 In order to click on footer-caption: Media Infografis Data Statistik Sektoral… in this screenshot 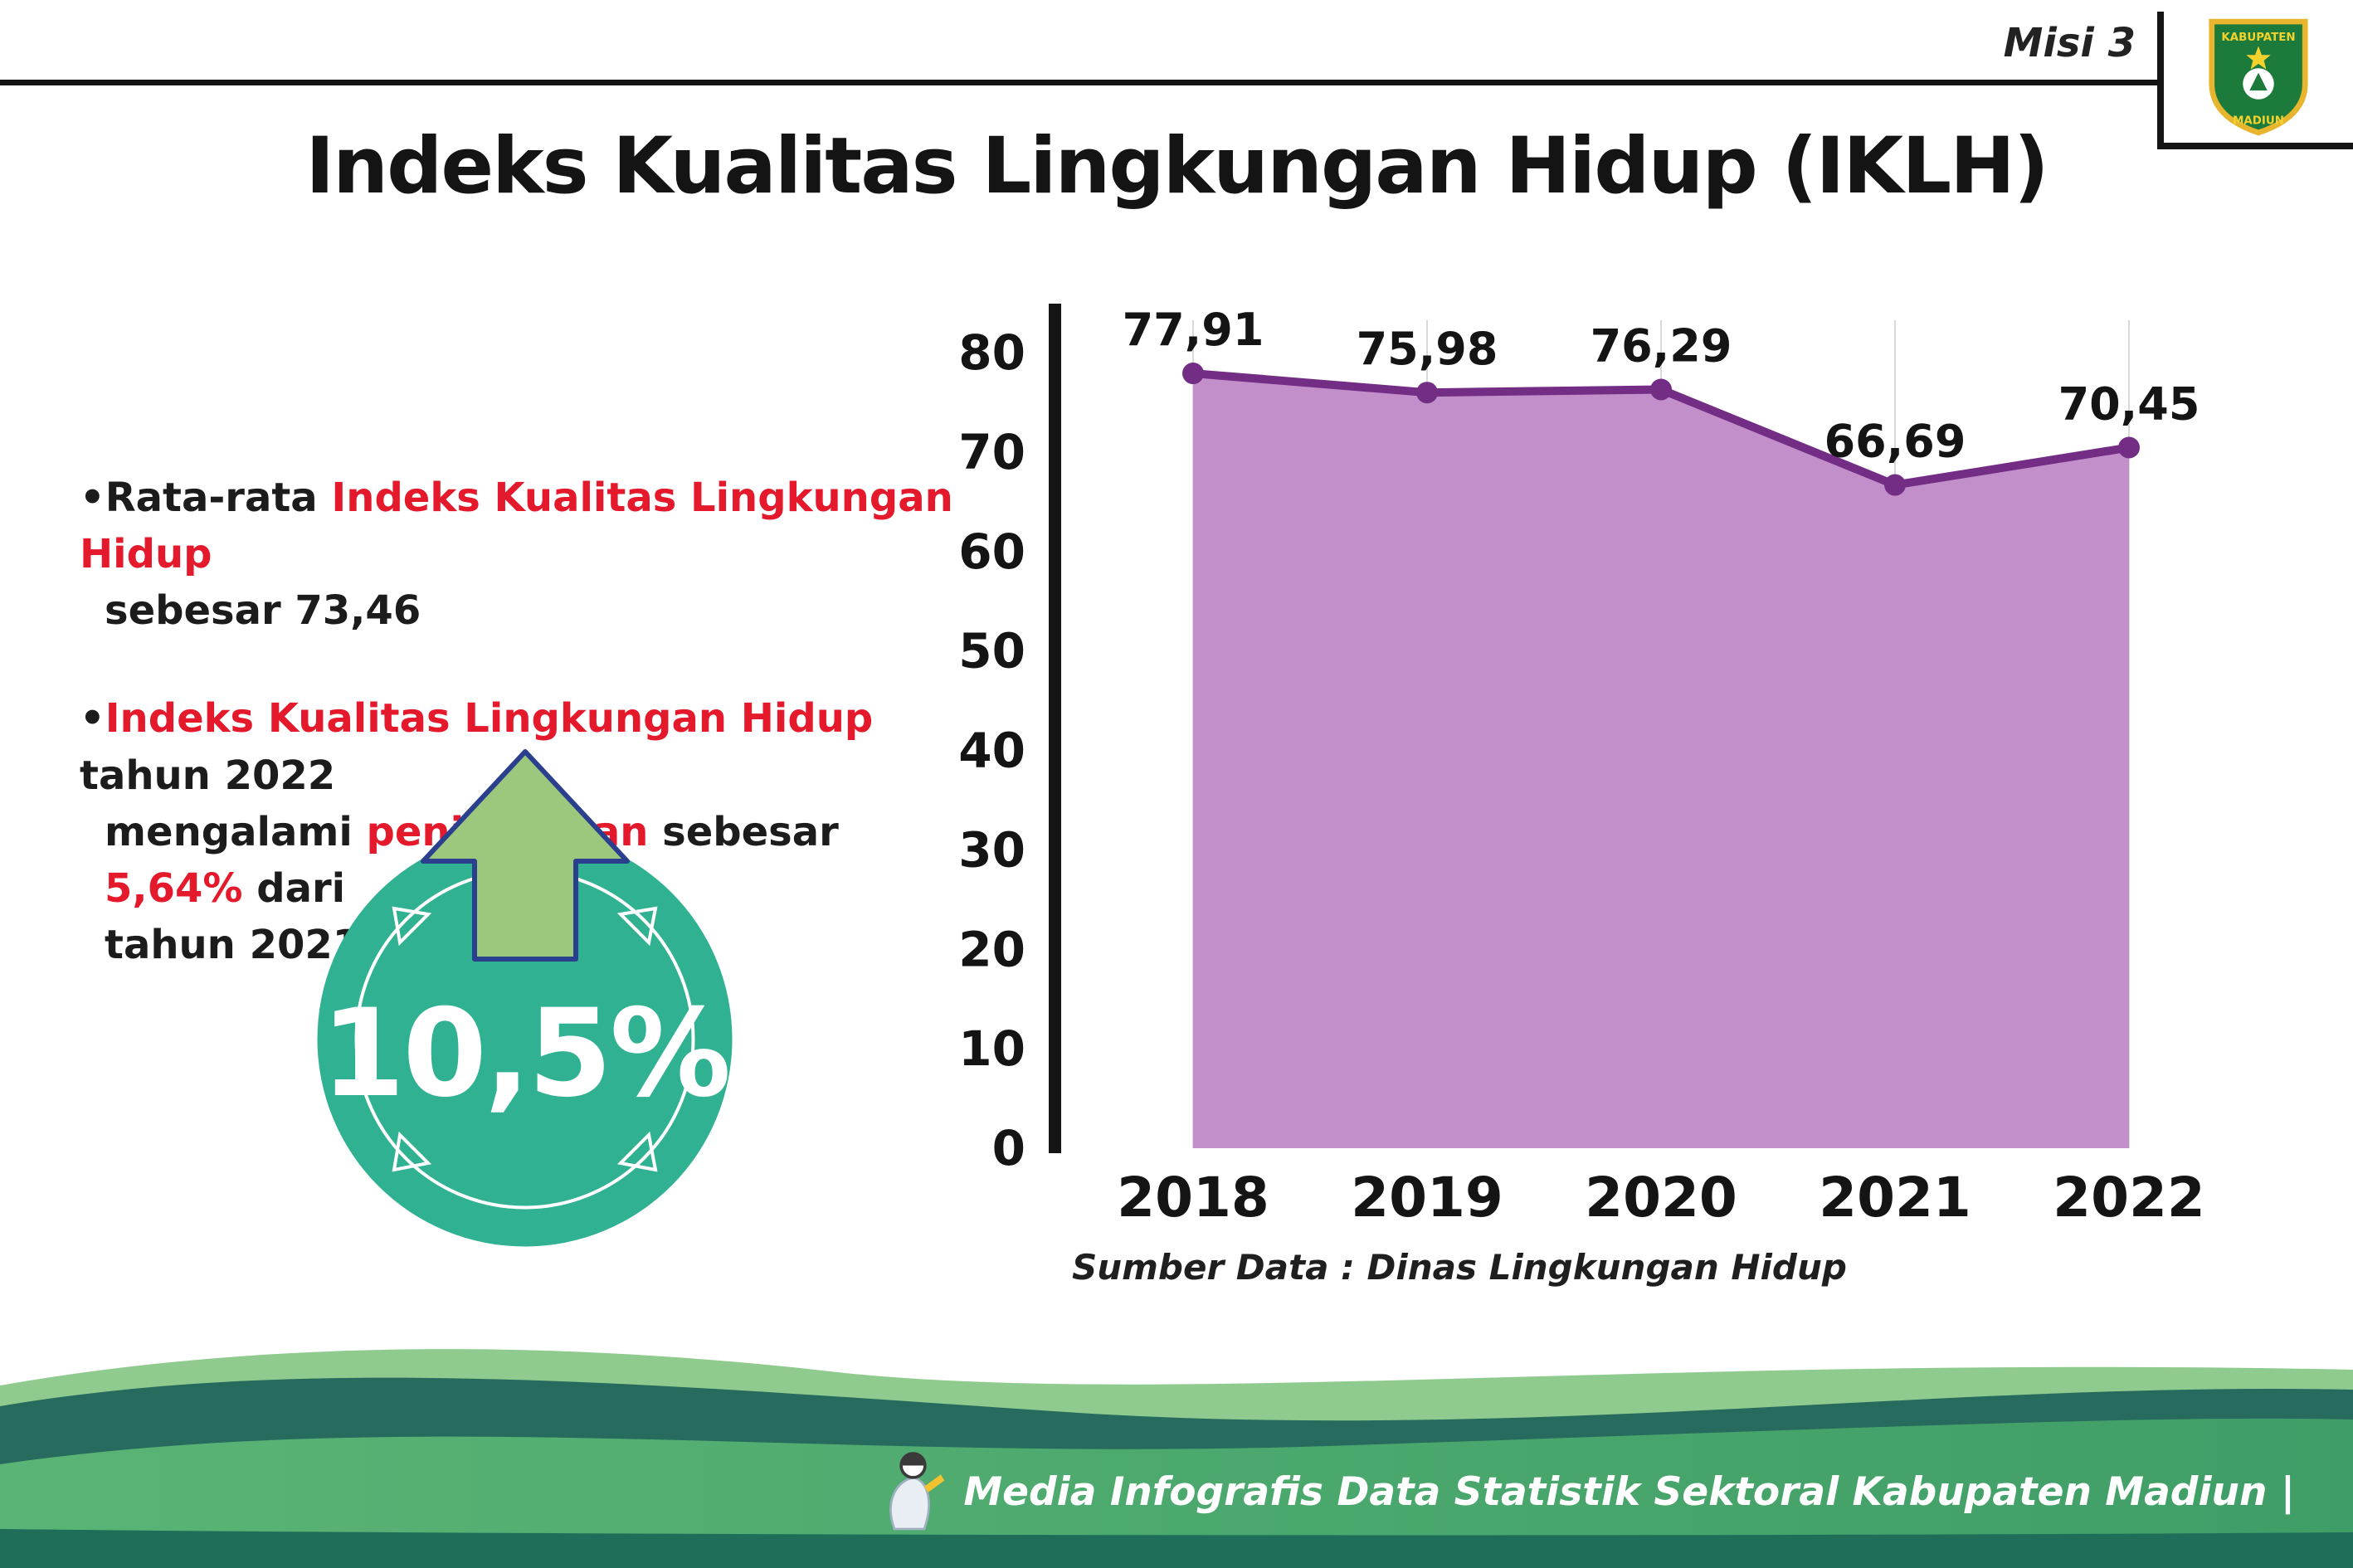, I will do `click(1629, 1491)`.